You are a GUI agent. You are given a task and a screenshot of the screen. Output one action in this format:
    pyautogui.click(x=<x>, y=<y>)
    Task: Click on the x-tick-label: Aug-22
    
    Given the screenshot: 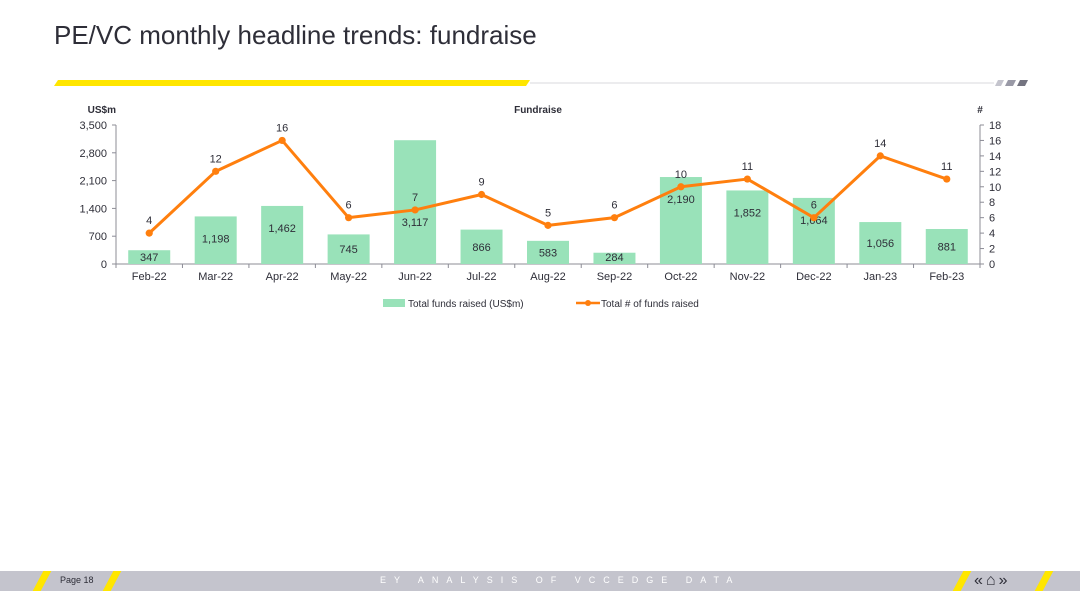 What is the action you would take?
    pyautogui.click(x=547, y=277)
    